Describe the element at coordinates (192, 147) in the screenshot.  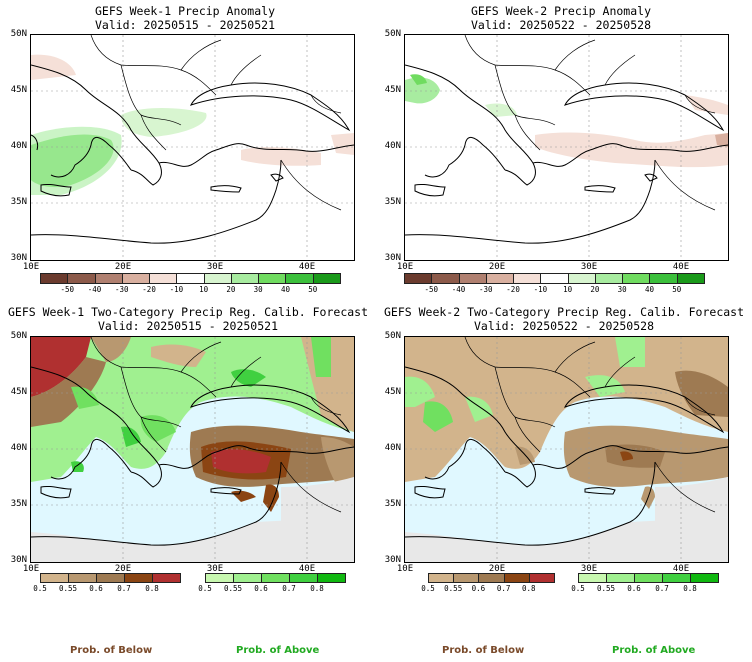
I see `map-week1-anomaly` at that location.